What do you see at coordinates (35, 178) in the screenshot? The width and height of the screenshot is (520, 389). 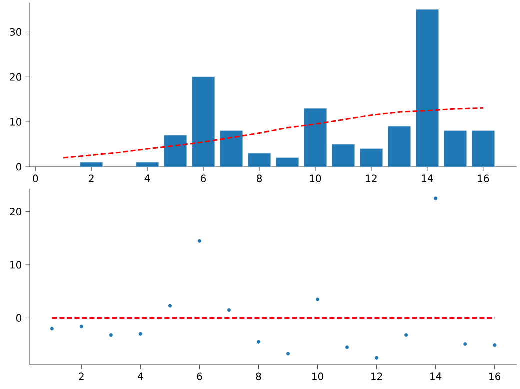 I see `x-tick-label: 0` at bounding box center [35, 178].